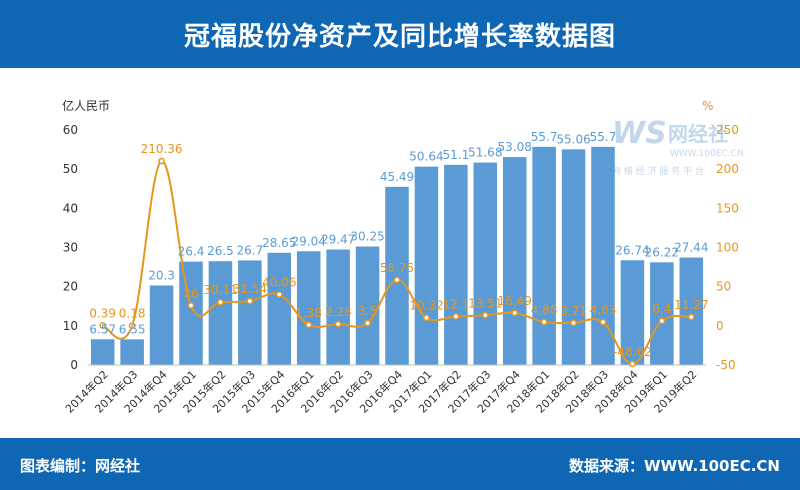 The height and width of the screenshot is (490, 800). I want to click on page-title: 冠福股份净资产及同比增长率数据图, so click(399, 36).